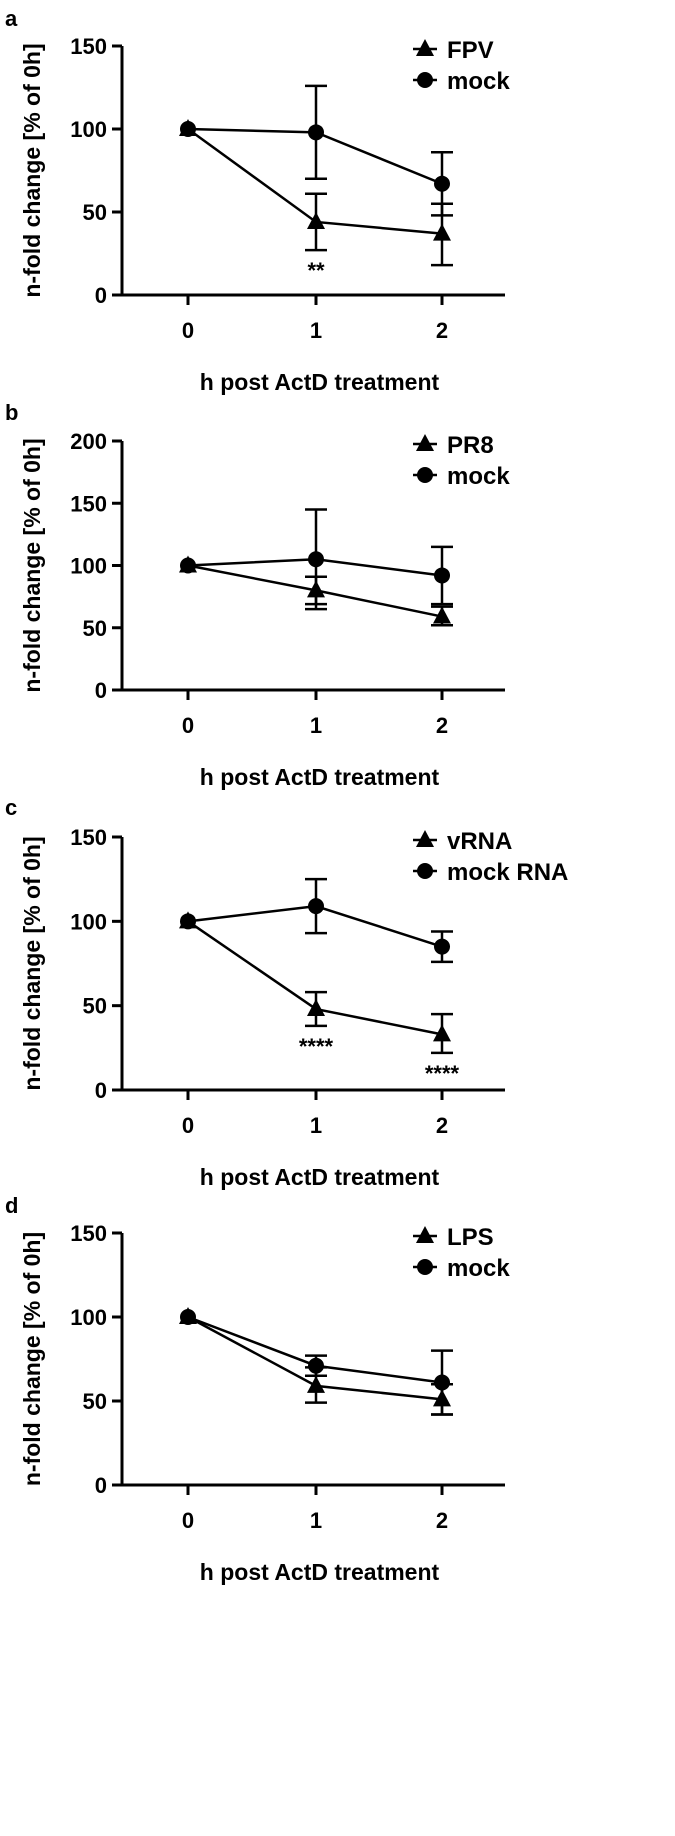 This screenshot has width=675, height=1836. I want to click on legend-label: mock RNA, so click(507, 872).